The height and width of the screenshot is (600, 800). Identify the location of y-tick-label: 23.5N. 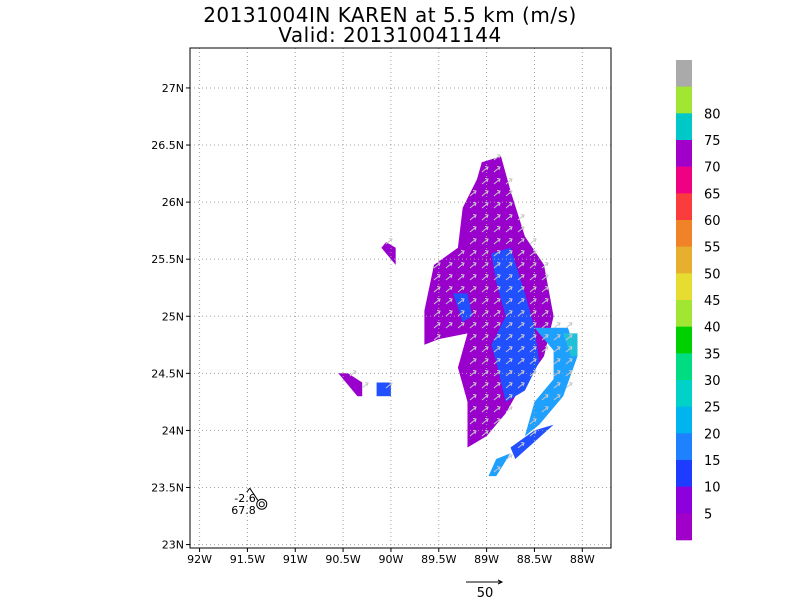
(167, 487).